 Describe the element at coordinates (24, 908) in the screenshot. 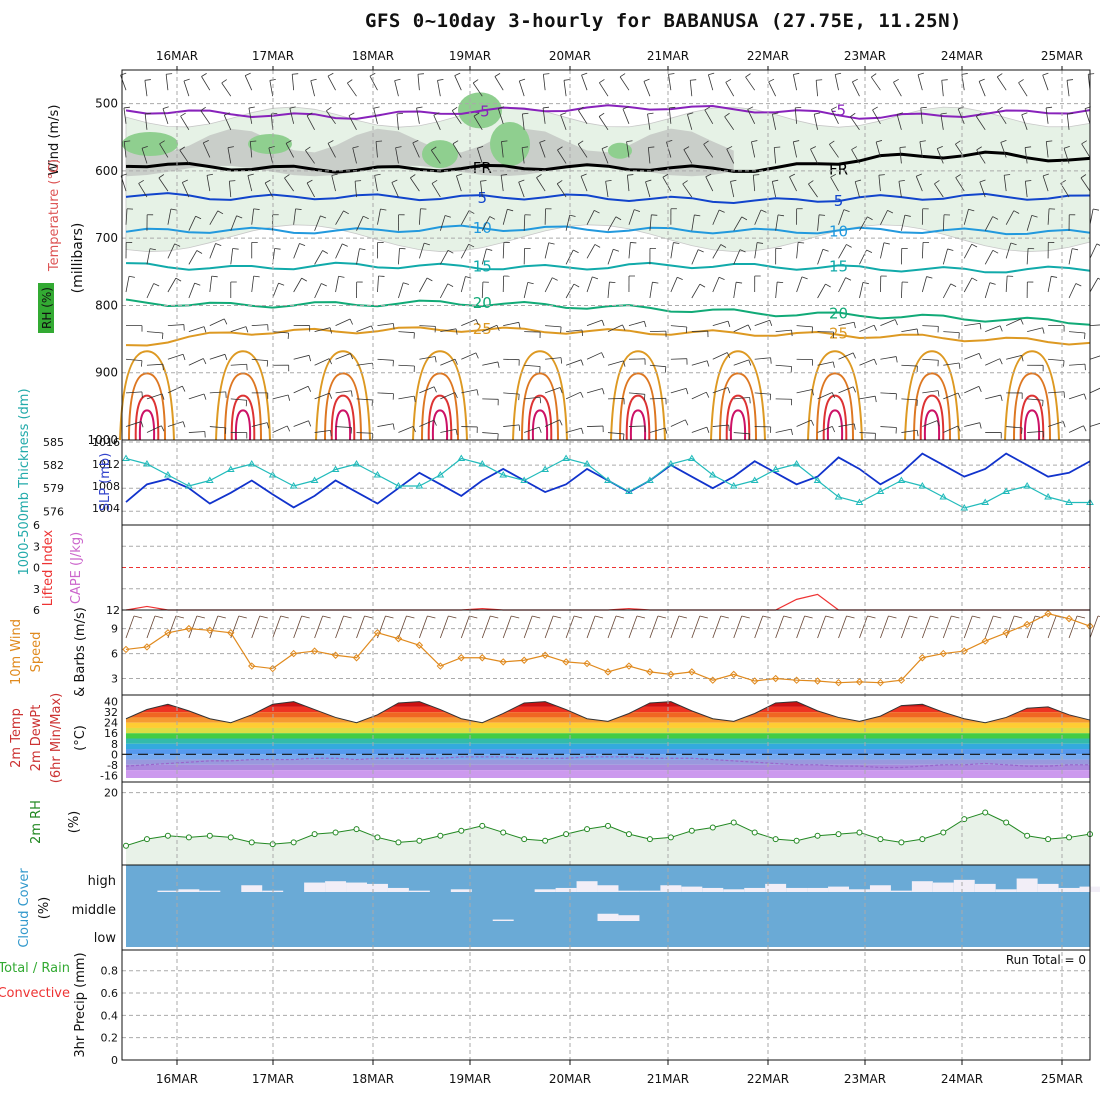

I see `cloud-axis-label: Cloud Cover` at that location.